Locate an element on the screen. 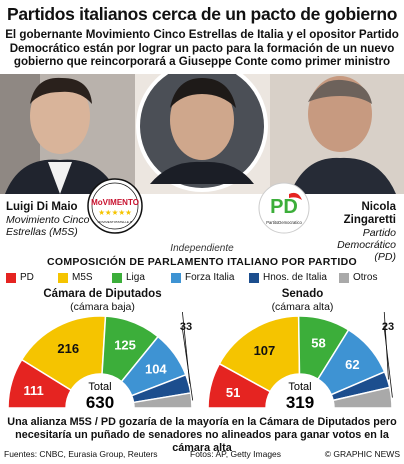 Image resolution: width=404 pixels, height=464 pixels. di-maio-portrait is located at coordinates (67, 134).